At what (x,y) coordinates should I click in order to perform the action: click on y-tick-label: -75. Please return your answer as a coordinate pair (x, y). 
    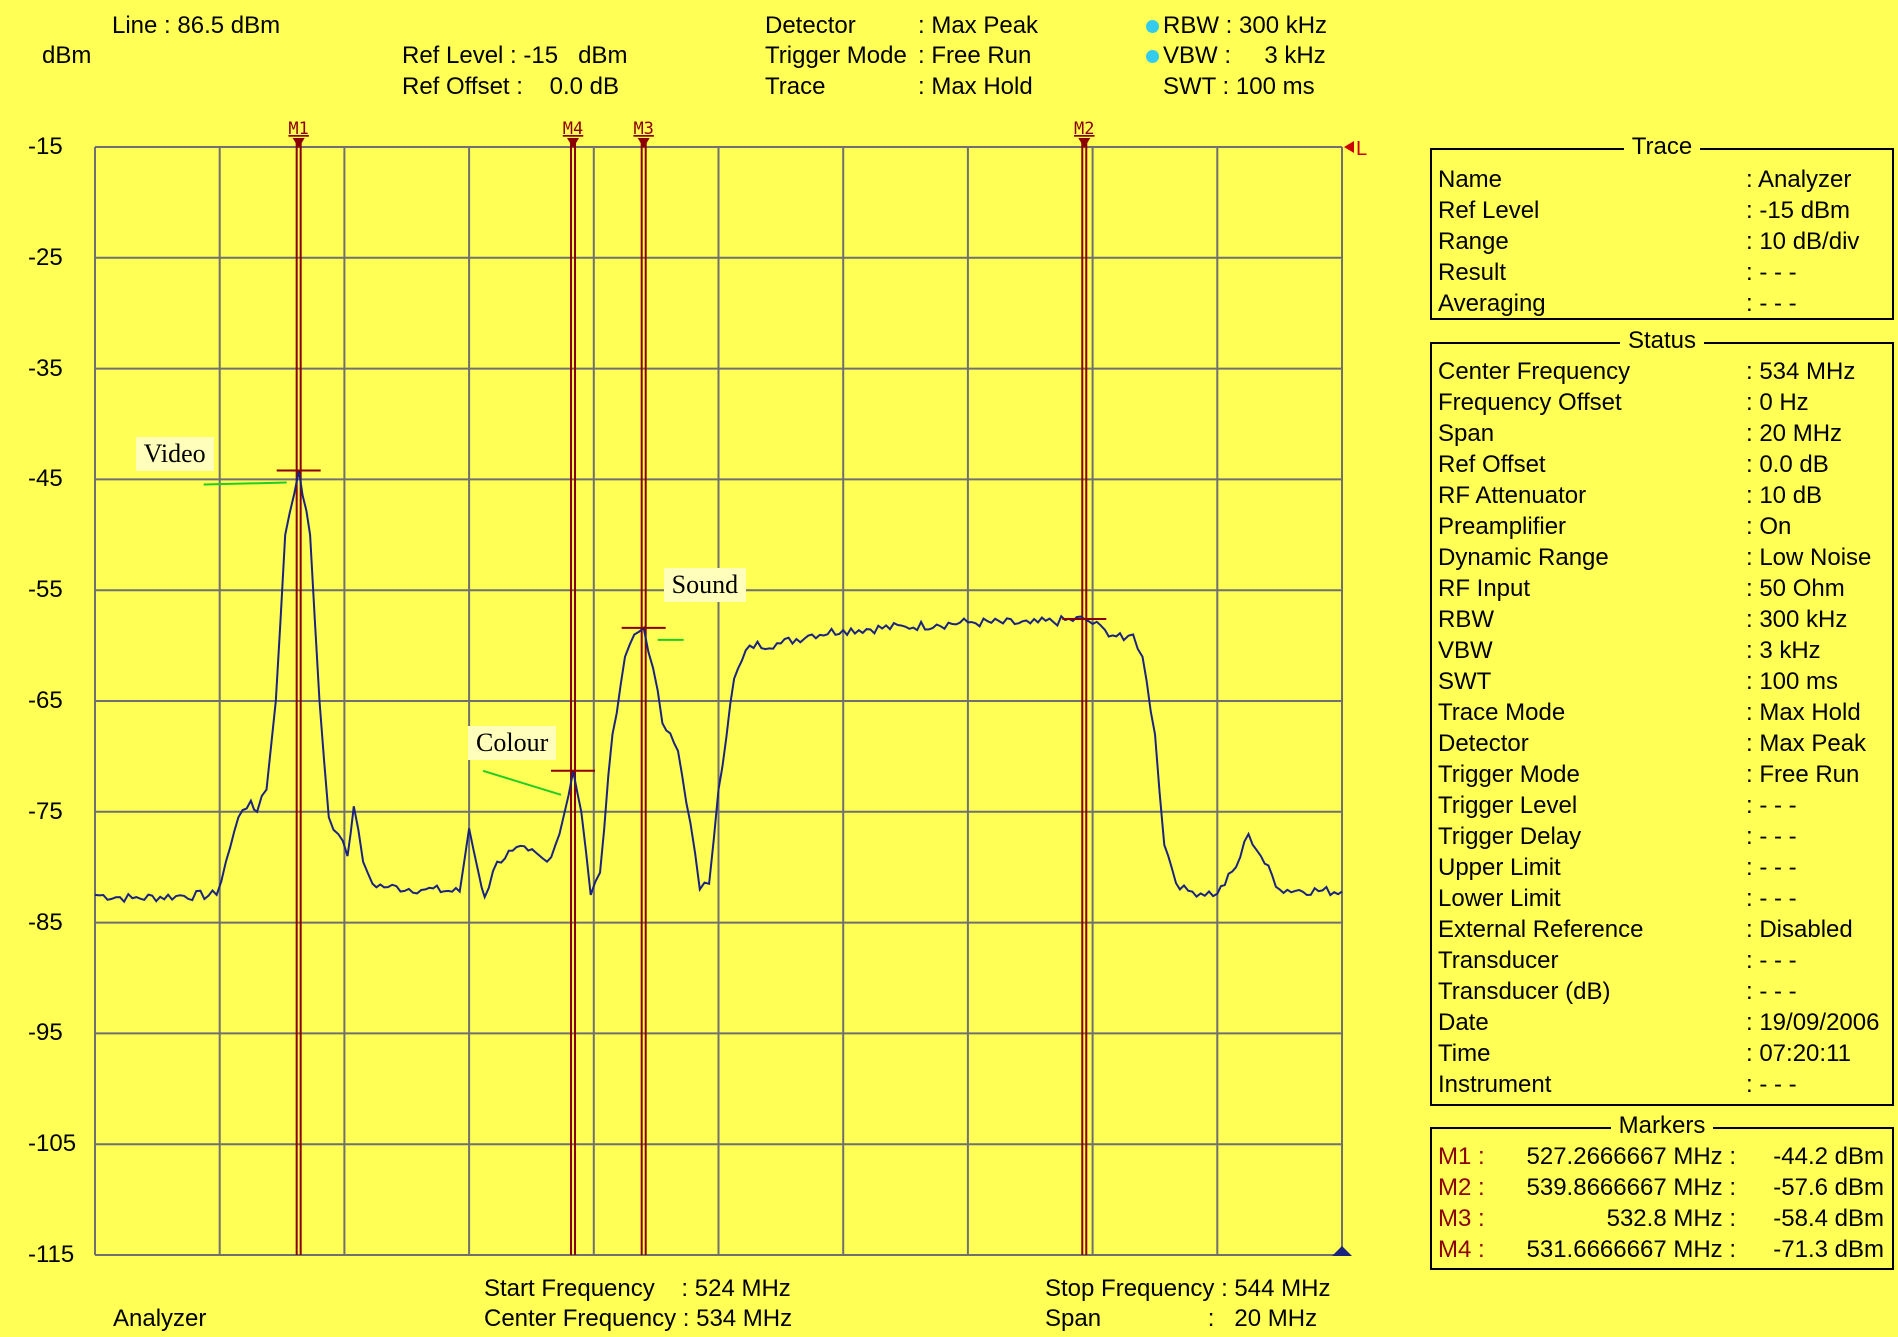
    Looking at the image, I should click on (45, 811).